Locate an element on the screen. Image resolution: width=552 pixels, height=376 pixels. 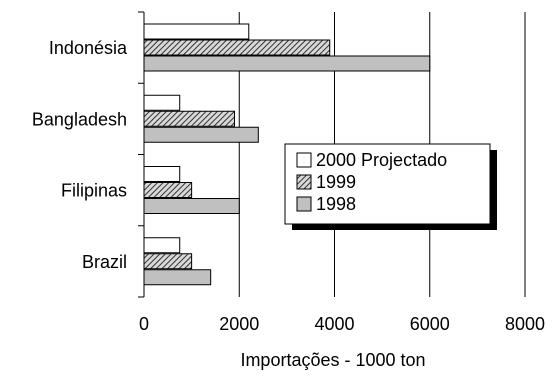
x-tick-label: 0 is located at coordinates (144, 324).